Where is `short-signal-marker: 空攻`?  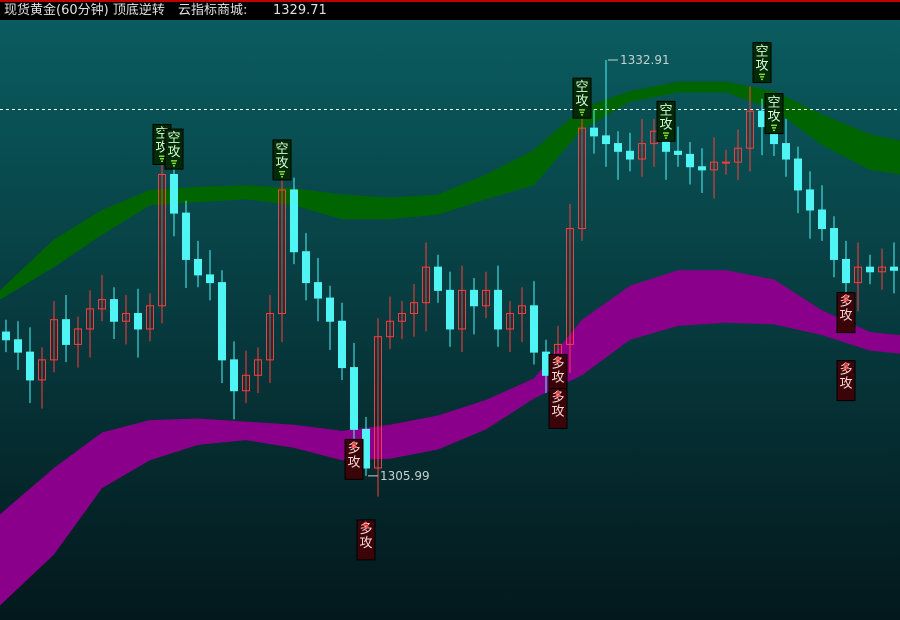
short-signal-marker: 空攻 is located at coordinates (762, 63).